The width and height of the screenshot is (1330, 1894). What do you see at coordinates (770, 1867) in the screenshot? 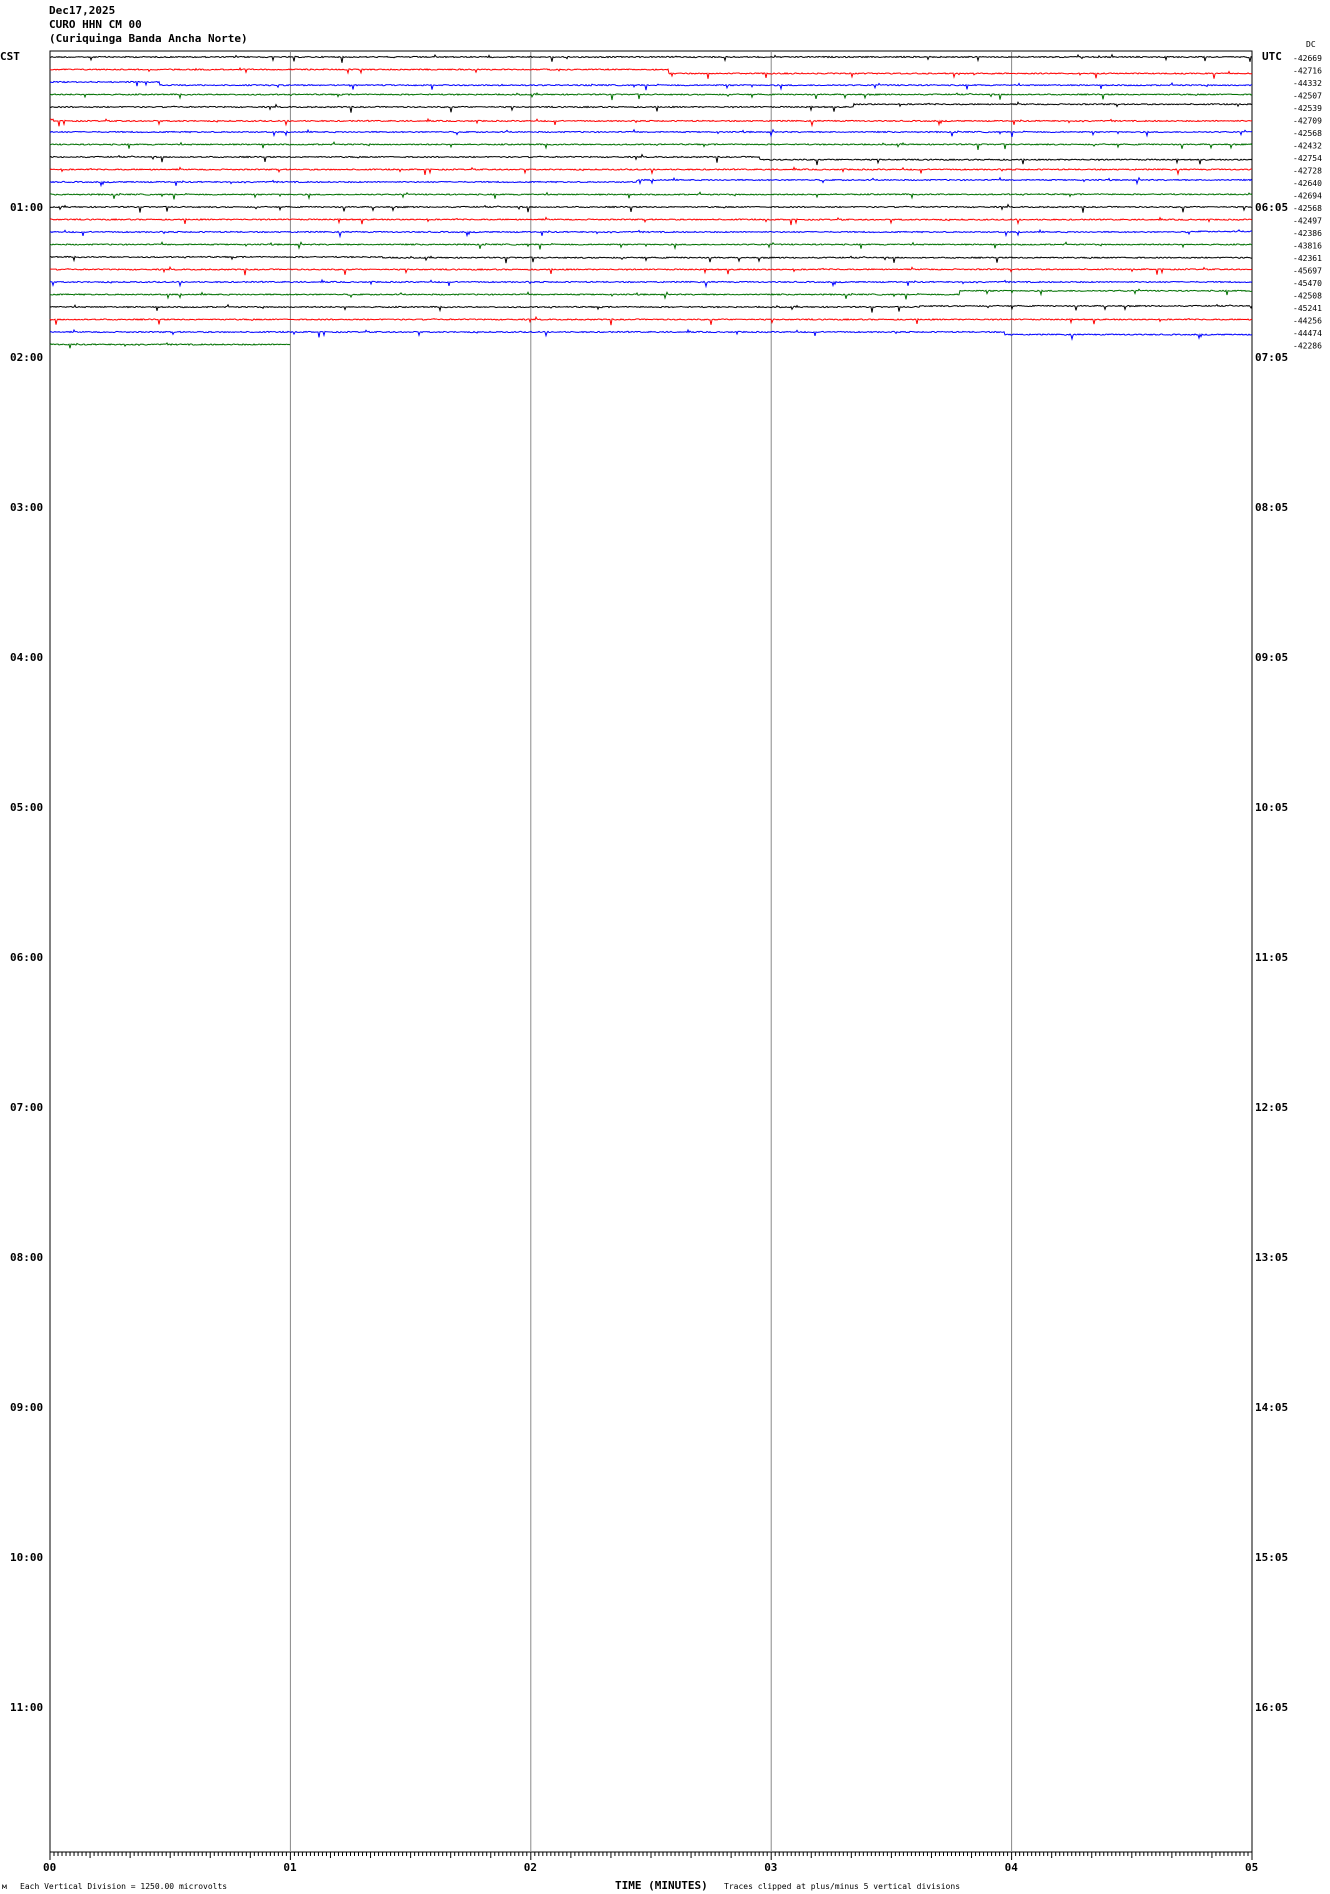
I see `x-tick-label: 03` at bounding box center [770, 1867].